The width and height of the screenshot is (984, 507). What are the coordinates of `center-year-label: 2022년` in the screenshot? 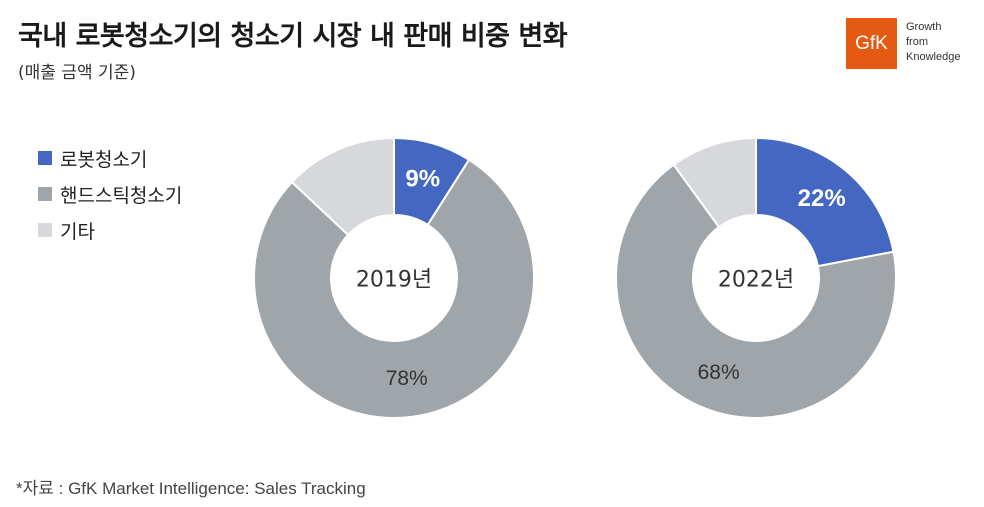 It's located at (756, 280).